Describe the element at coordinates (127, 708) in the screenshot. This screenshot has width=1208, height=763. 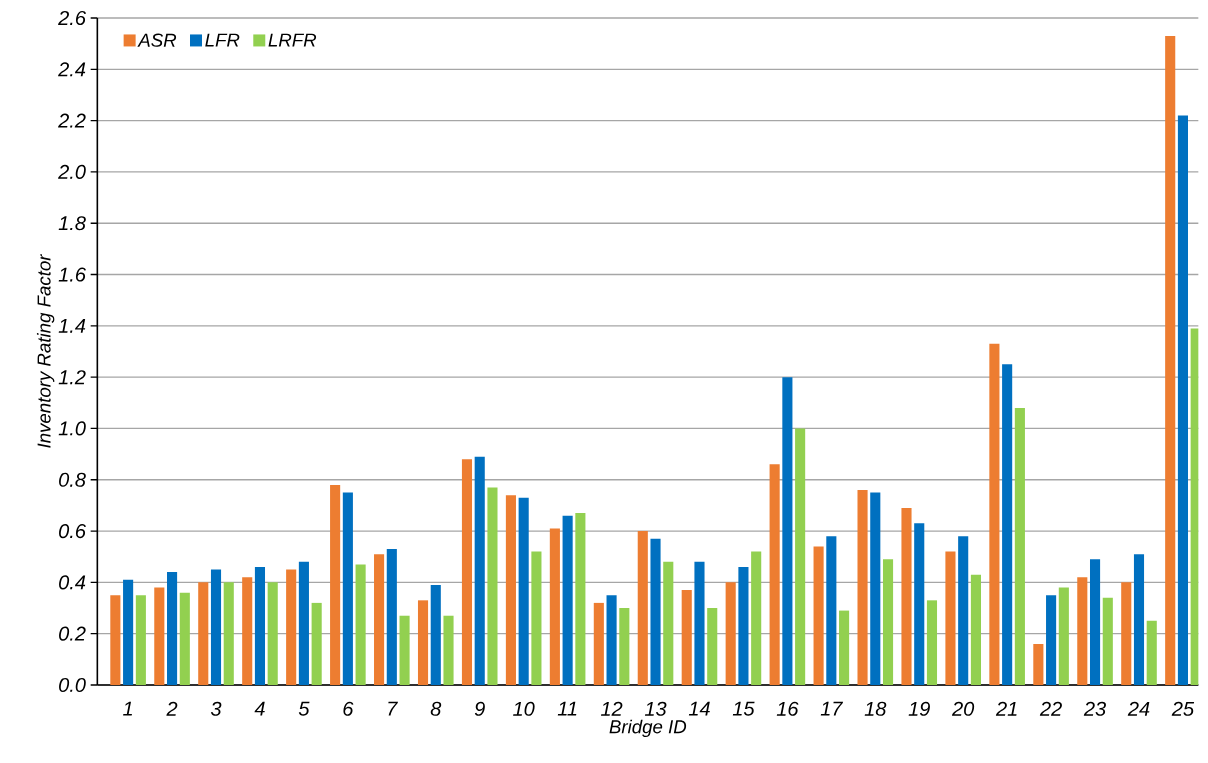
I see `x-tick-label: 1` at that location.